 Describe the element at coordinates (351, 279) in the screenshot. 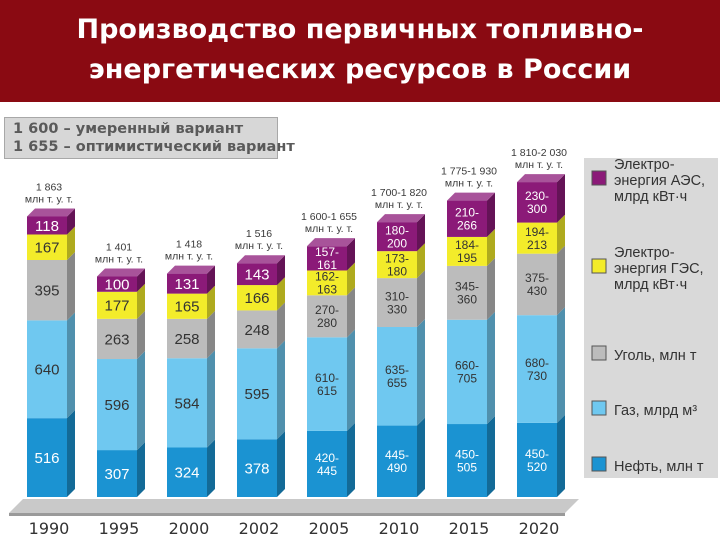

I see `bar-side-hydro-2005` at that location.